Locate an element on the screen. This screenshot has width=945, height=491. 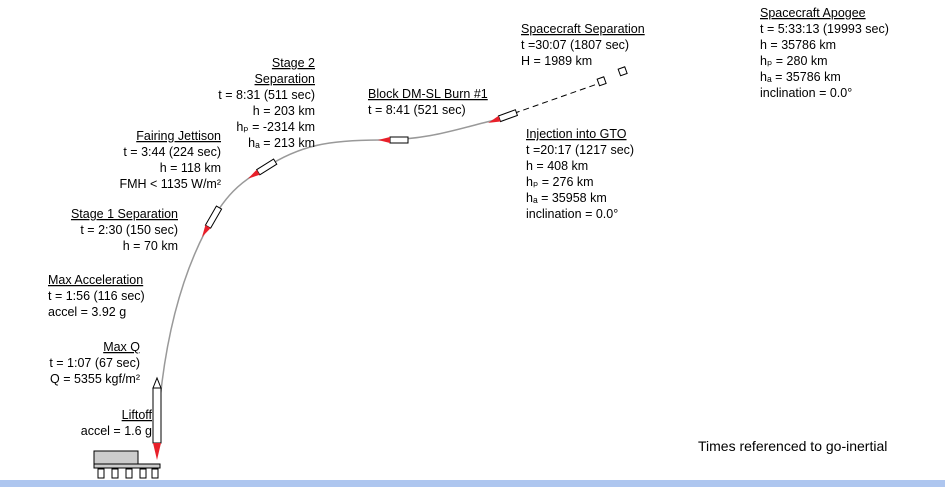
event-detail: h = 203 km is located at coordinates (284, 111).